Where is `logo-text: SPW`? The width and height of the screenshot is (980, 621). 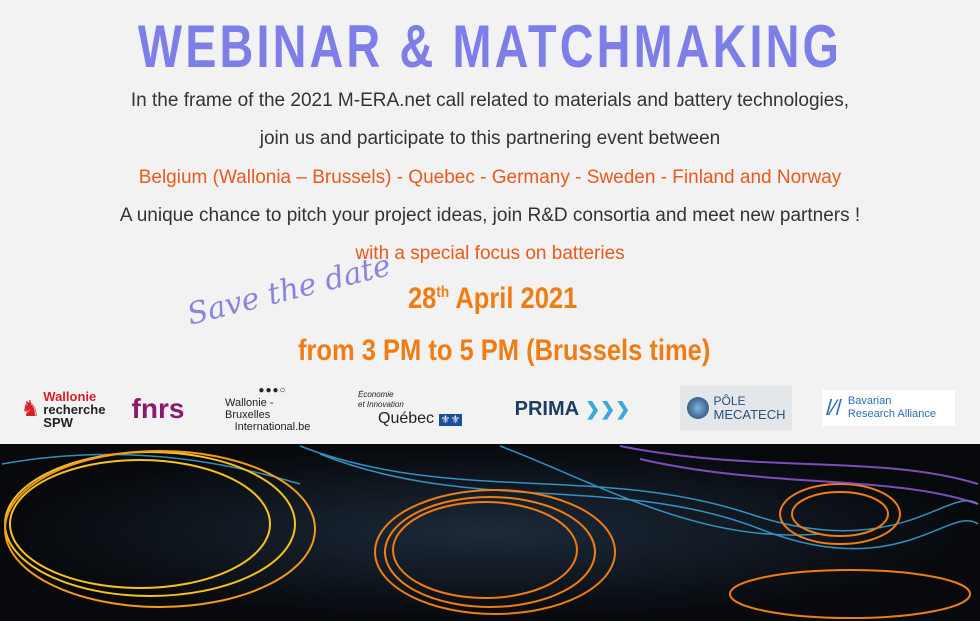 logo-text: SPW is located at coordinates (58, 422).